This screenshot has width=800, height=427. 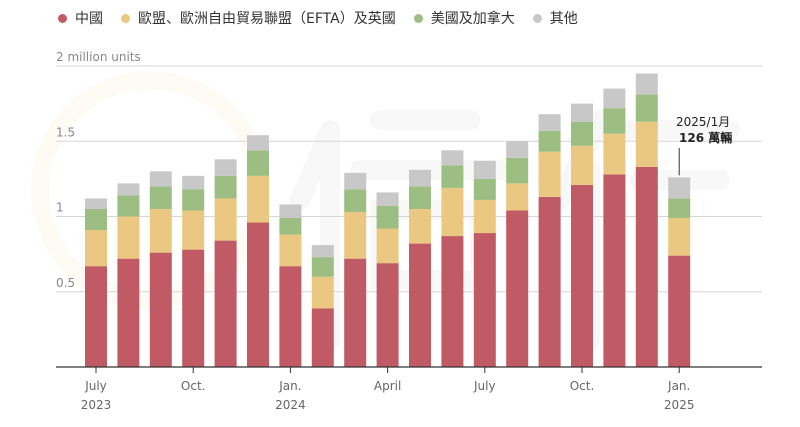 What do you see at coordinates (60, 208) in the screenshot?
I see `y-tick-label: 1` at bounding box center [60, 208].